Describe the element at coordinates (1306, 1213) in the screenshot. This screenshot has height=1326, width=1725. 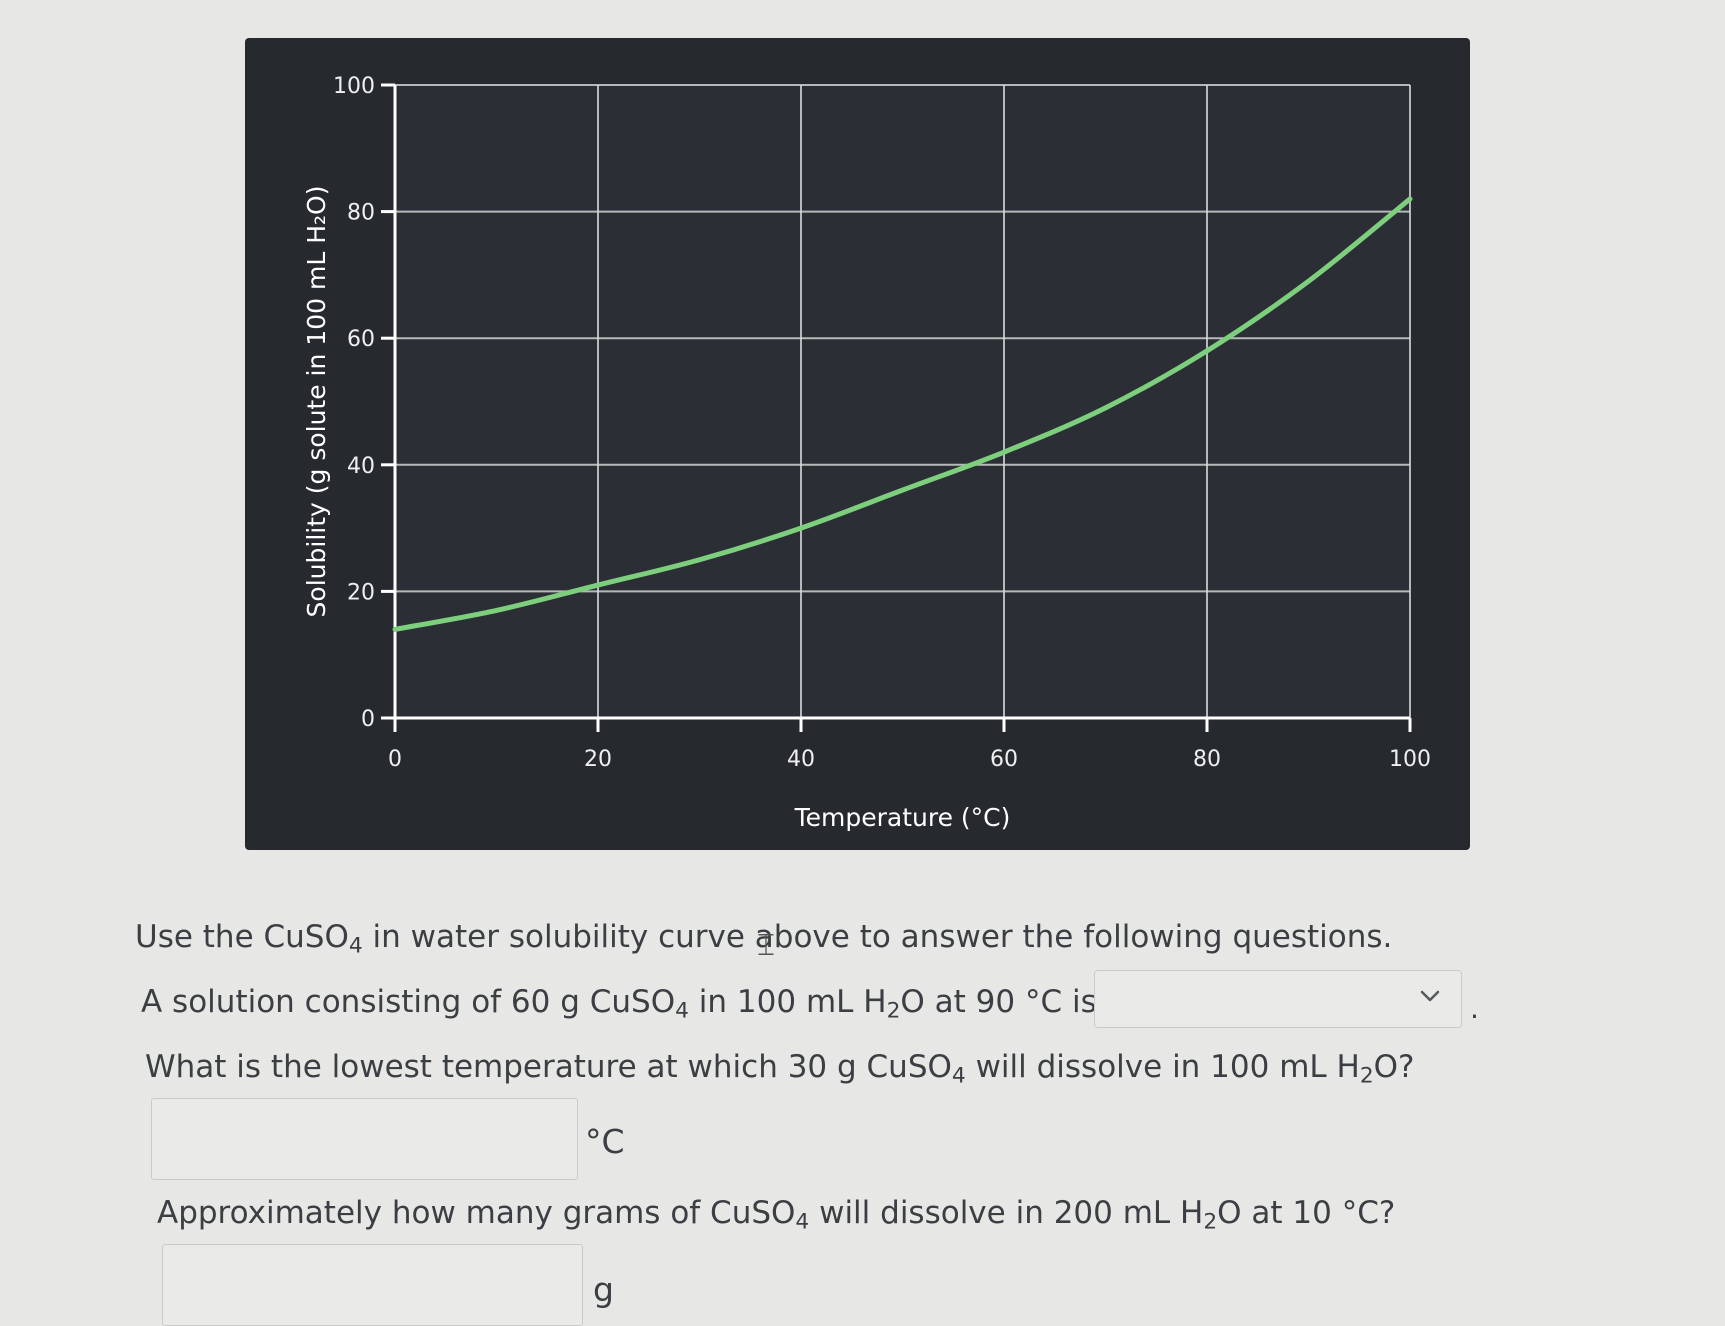
I see `q3-text-c: O at 10 °C?` at that location.